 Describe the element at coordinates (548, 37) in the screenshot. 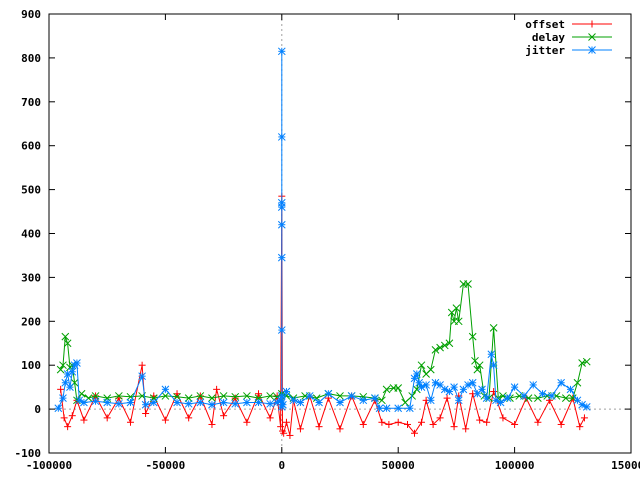

I see `legend-label-delay: delay` at that location.